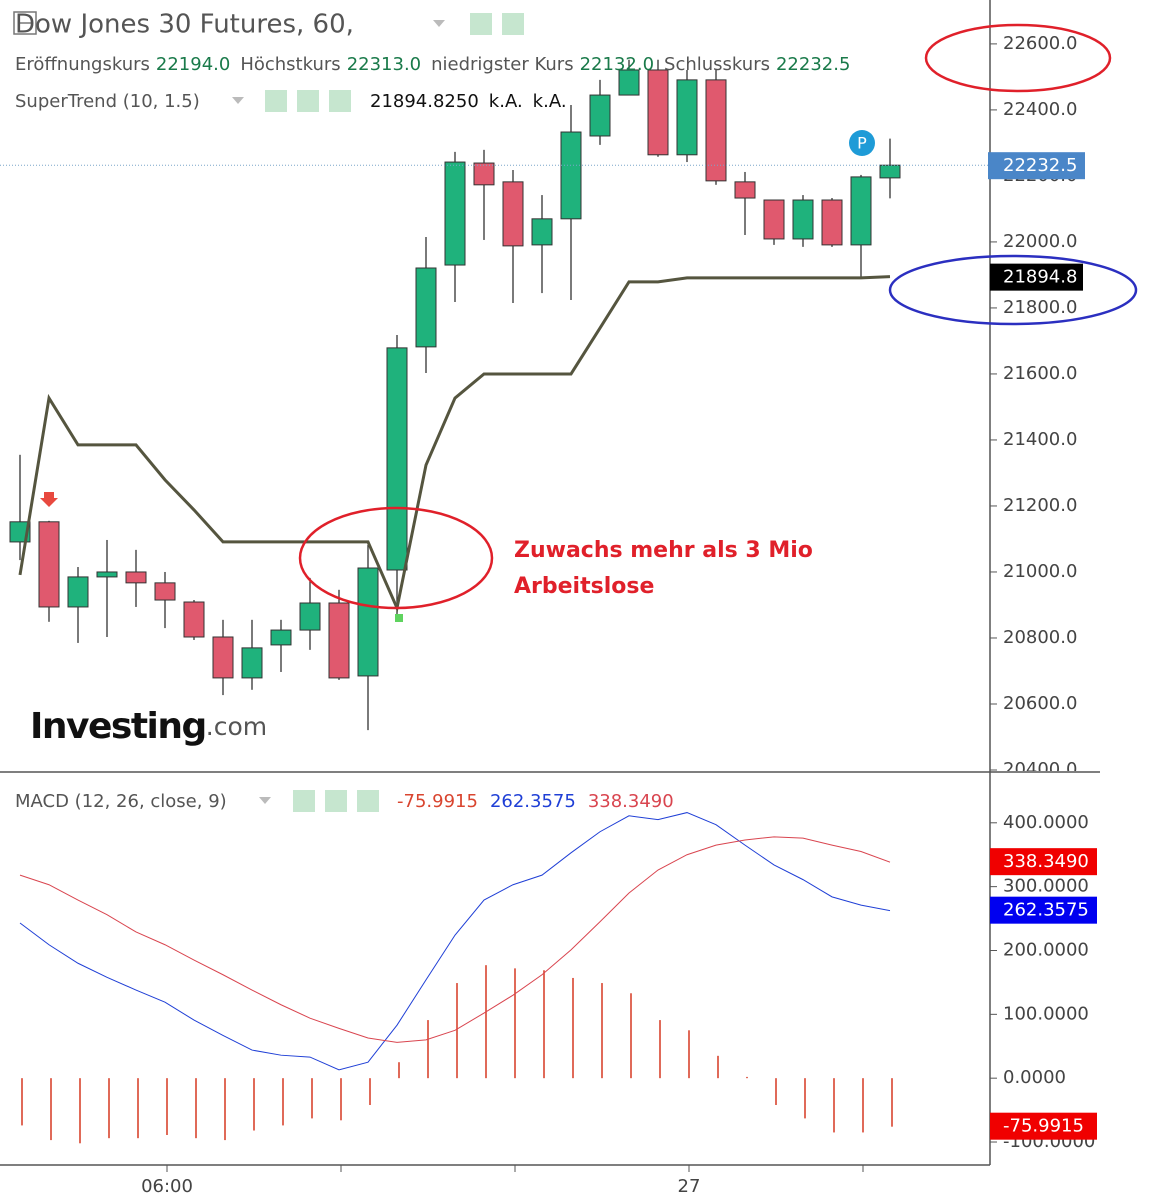  What do you see at coordinates (1040, 307) in the screenshot?
I see `y-tick-label: 21800.0` at bounding box center [1040, 307].